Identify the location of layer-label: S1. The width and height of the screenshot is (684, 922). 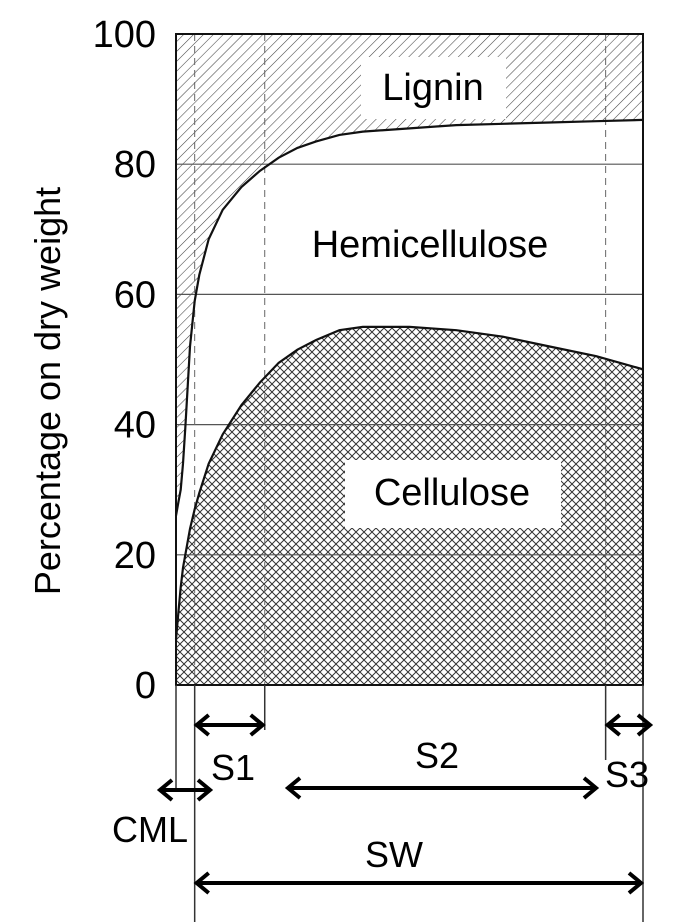
(233, 767).